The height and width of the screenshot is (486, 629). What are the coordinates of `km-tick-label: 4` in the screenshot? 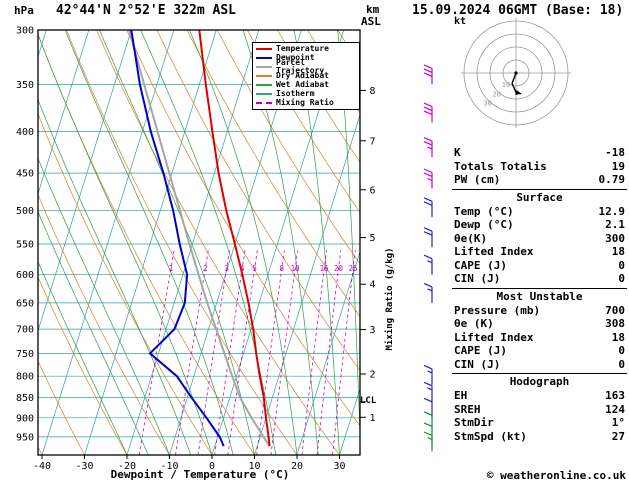 It's located at (373, 285).